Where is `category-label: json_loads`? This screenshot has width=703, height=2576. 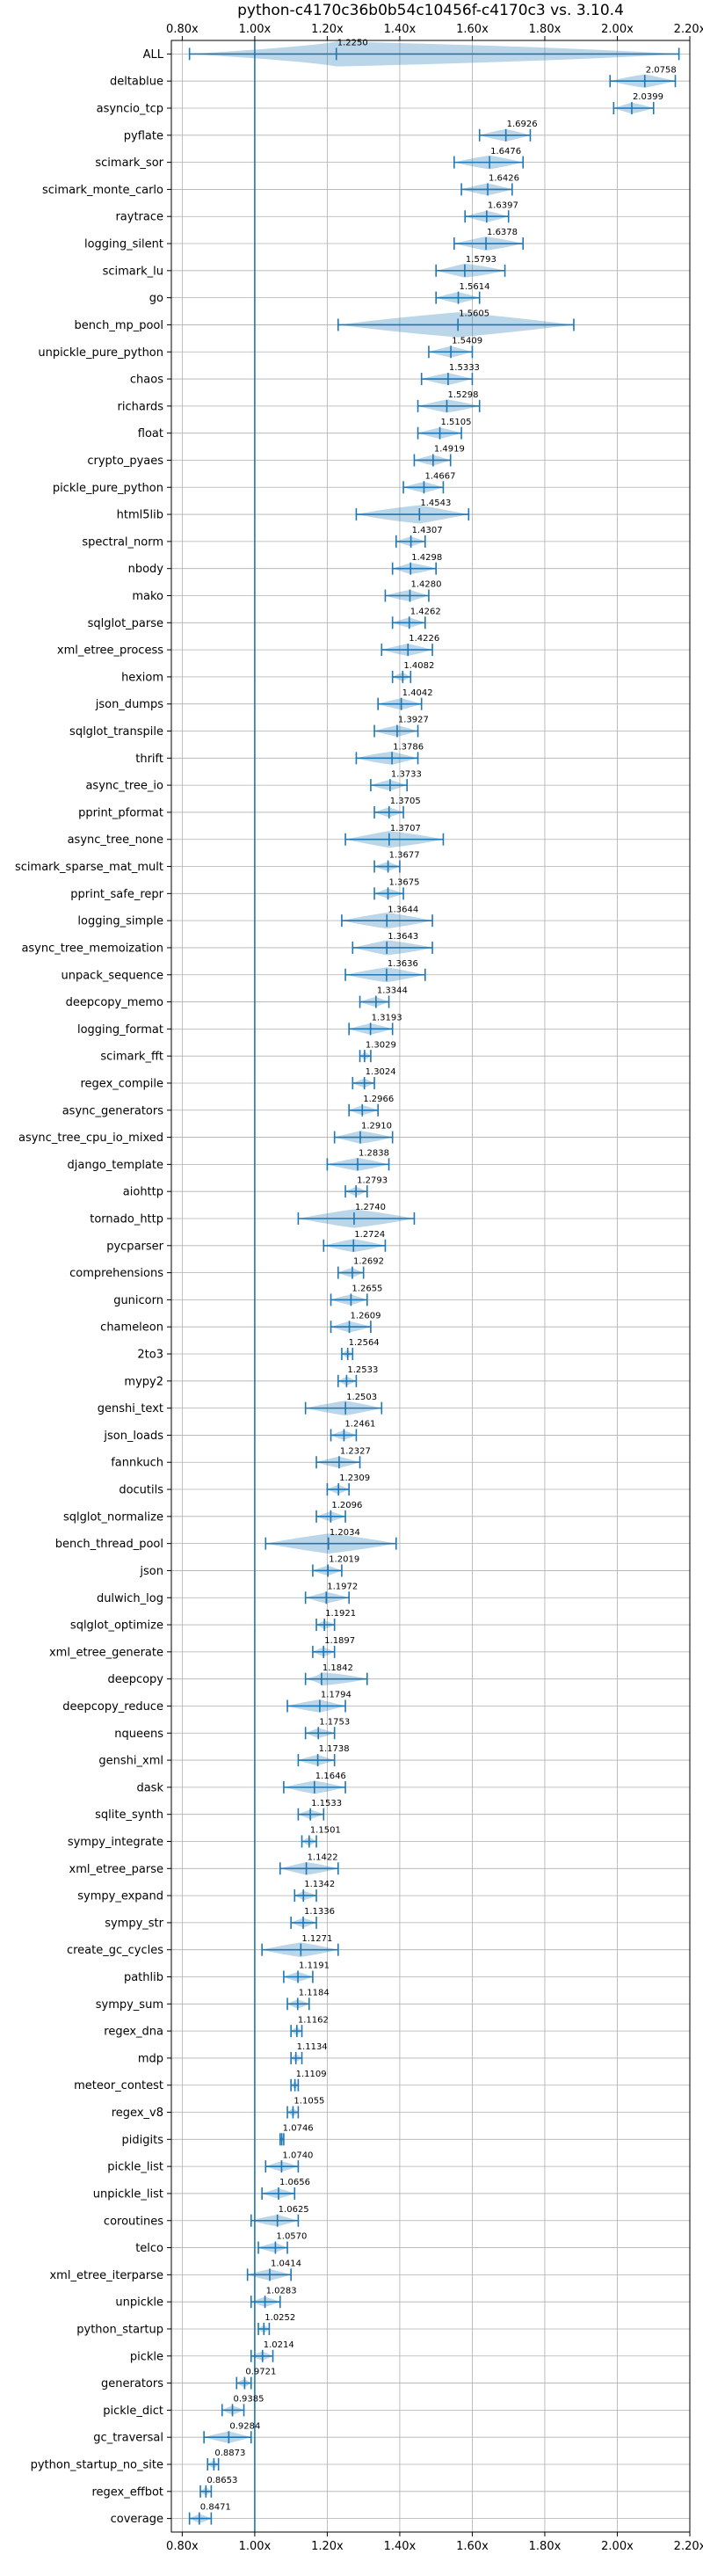
category-label: json_loads is located at coordinates (133, 1436).